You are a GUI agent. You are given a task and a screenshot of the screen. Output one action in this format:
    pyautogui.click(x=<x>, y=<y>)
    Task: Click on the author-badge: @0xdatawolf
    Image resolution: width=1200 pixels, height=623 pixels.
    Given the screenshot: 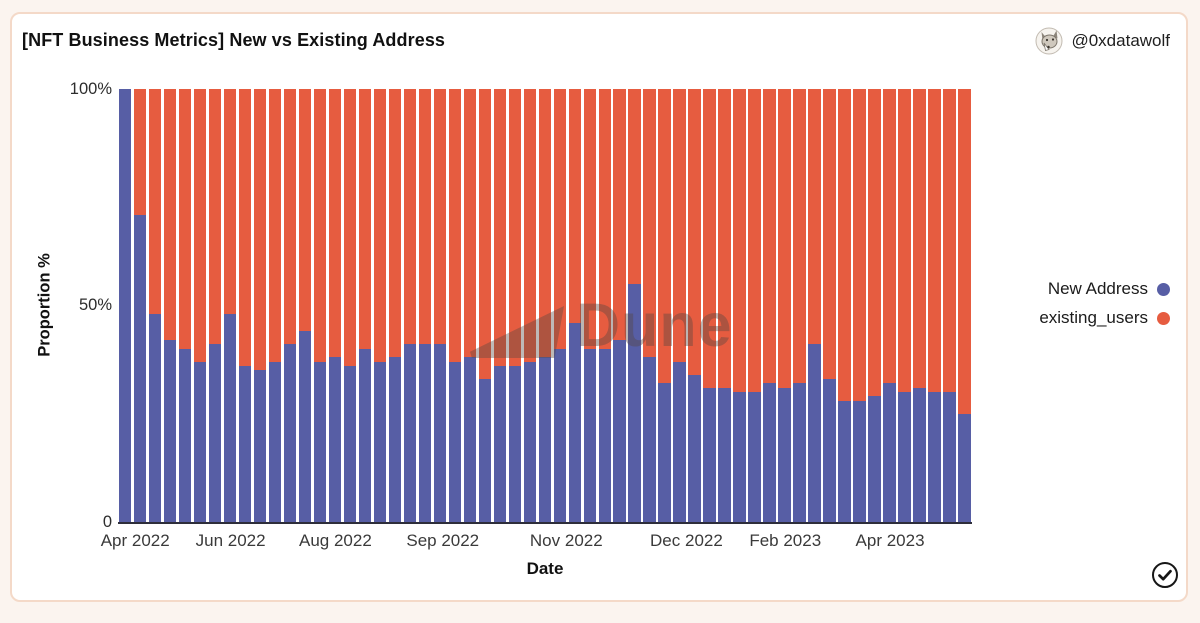 What is the action you would take?
    pyautogui.click(x=1102, y=41)
    